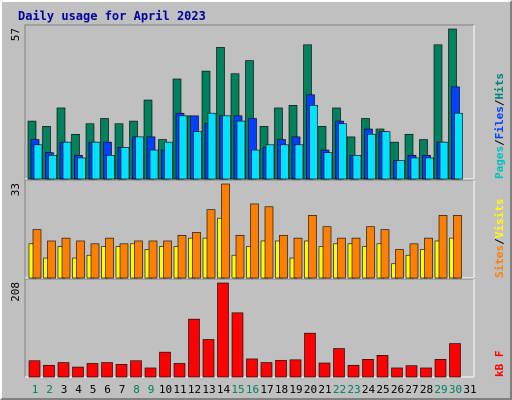  Describe the element at coordinates (339, 389) in the screenshot. I see `day-label: 22` at that location.